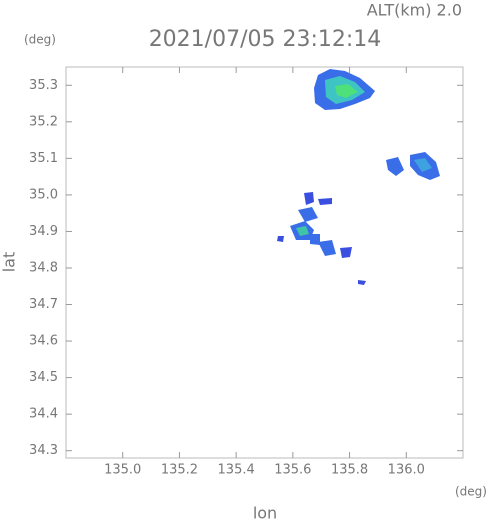 This screenshot has width=491, height=521. What do you see at coordinates (9, 262) in the screenshot?
I see `y-axis-label: lat` at bounding box center [9, 262].